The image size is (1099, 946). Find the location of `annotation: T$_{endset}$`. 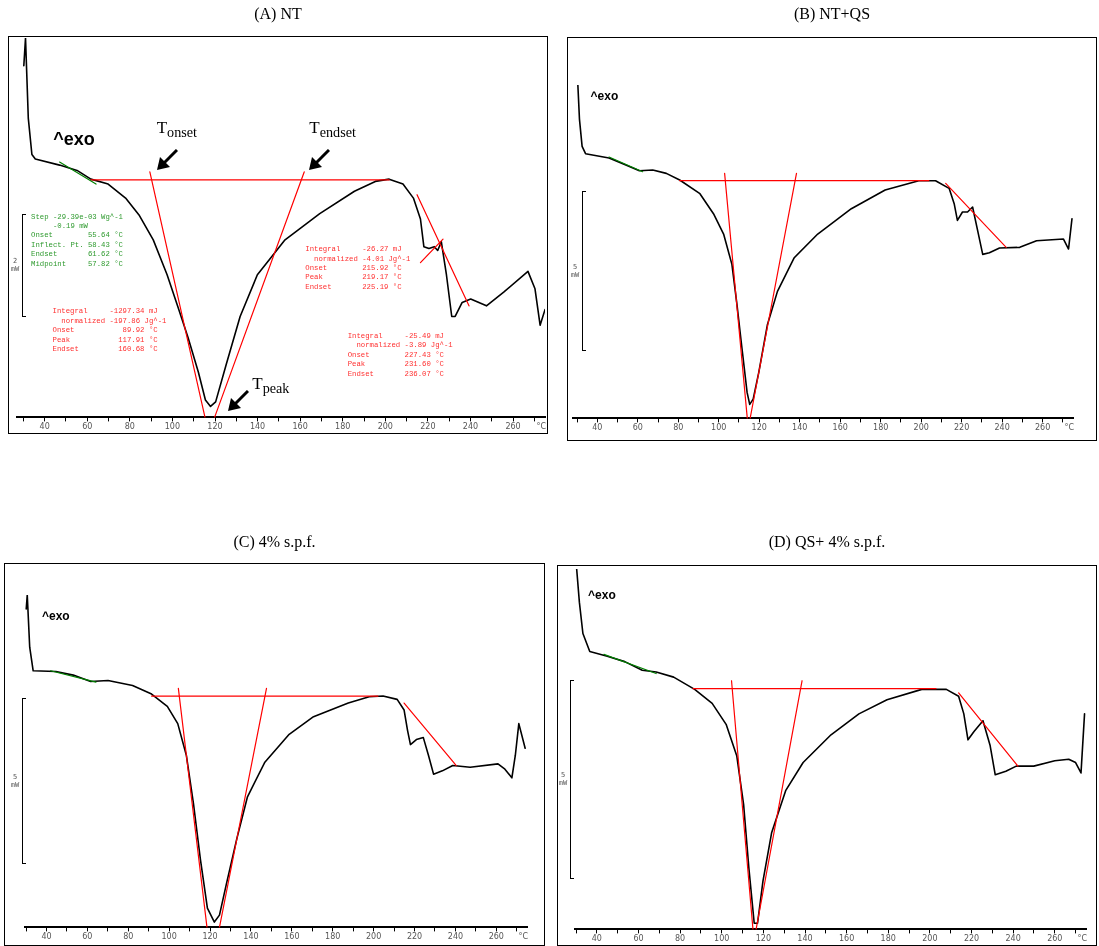

annotation: T$_{endset}$ is located at coordinates (332, 129).